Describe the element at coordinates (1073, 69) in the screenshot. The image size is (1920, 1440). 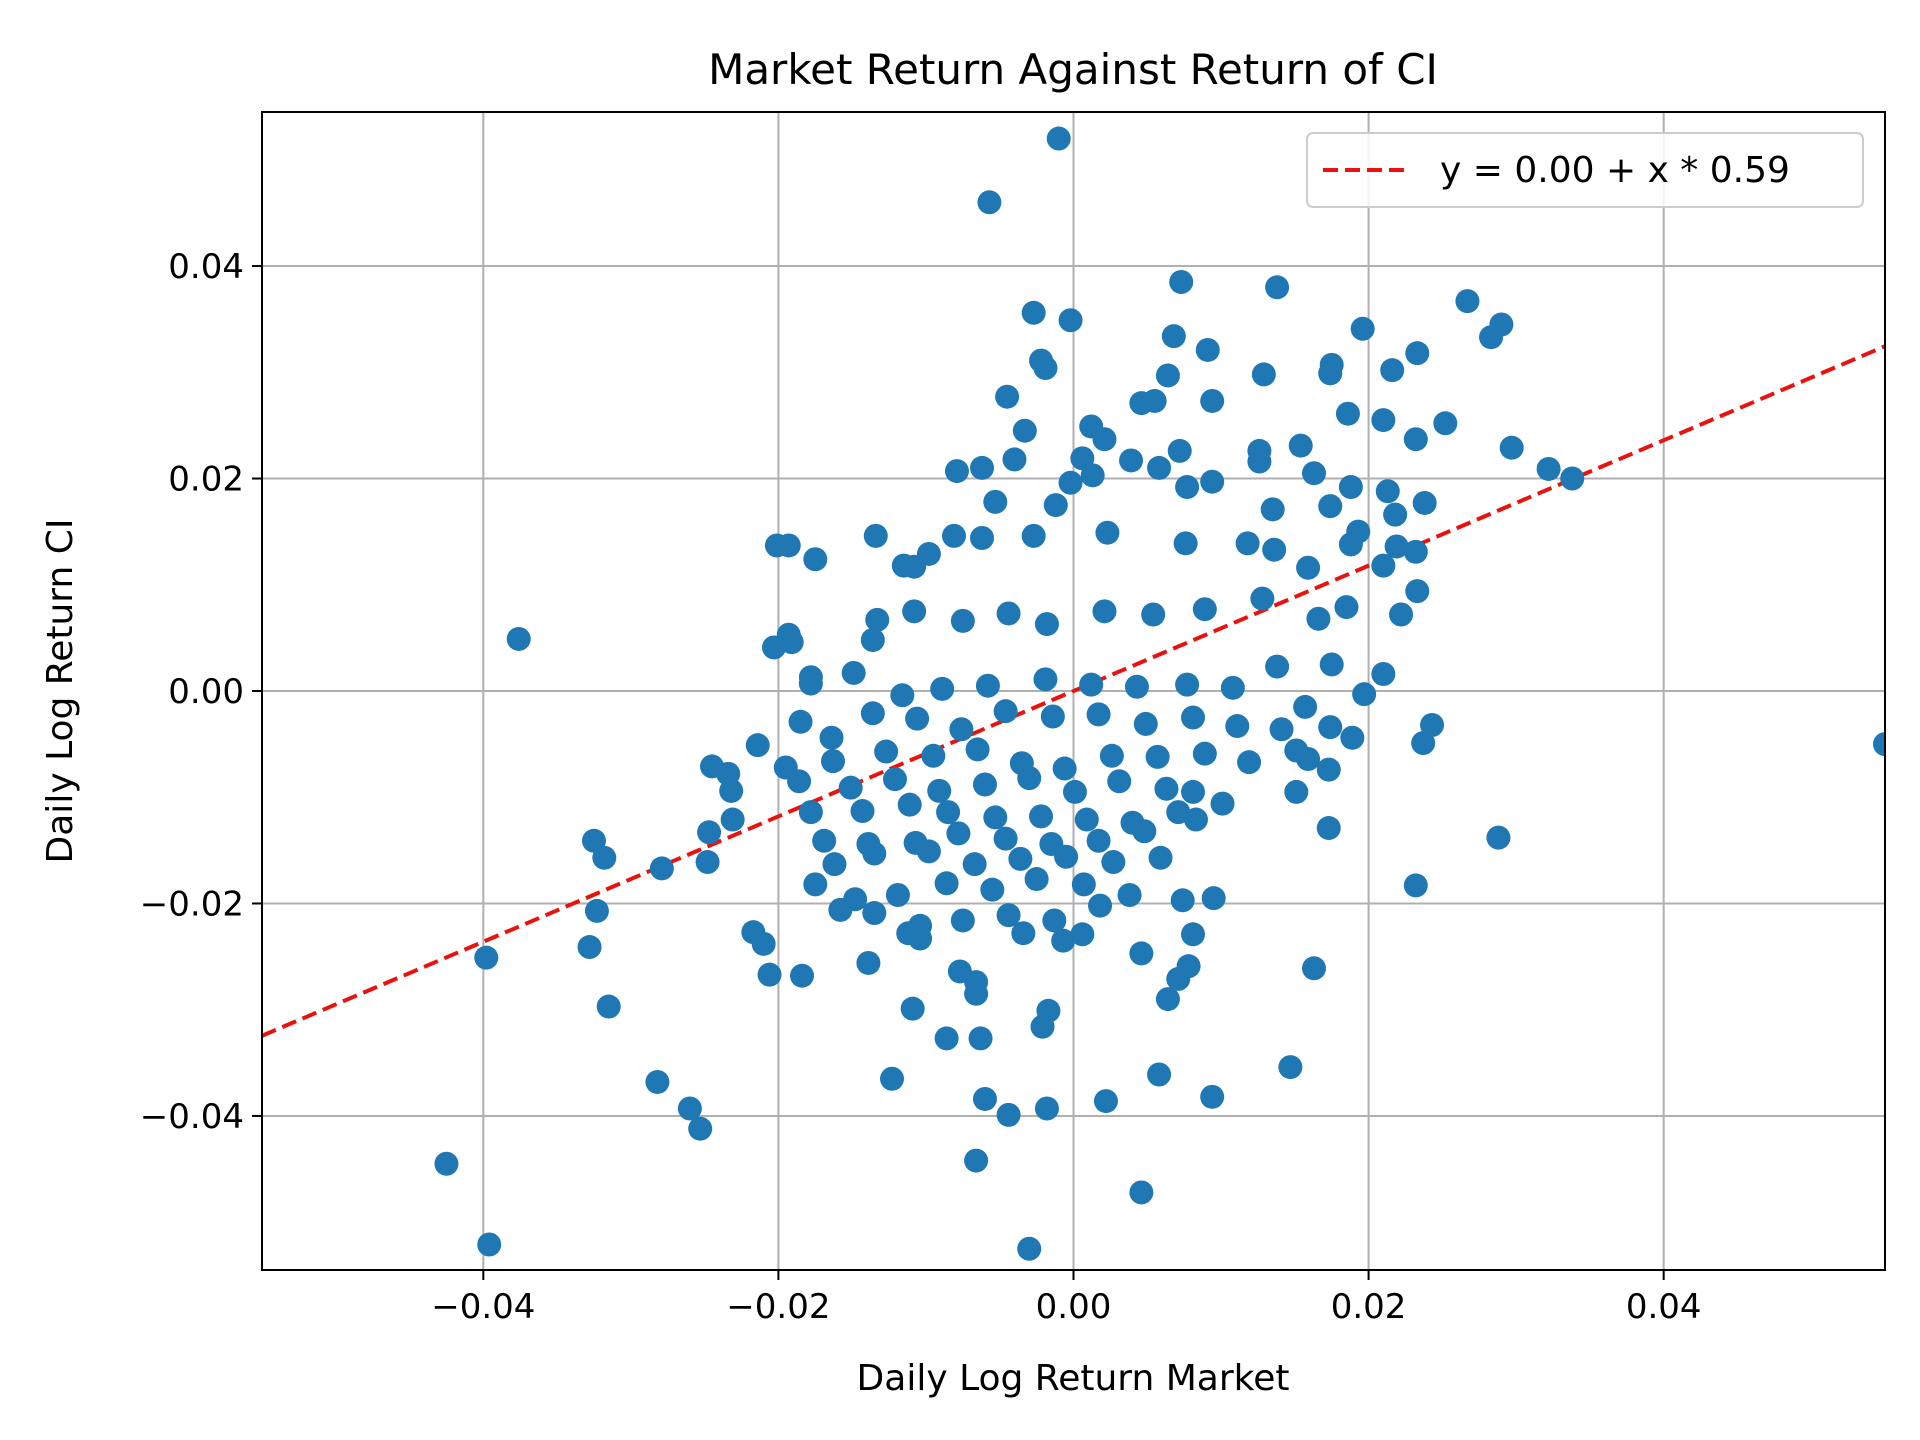
I see `chart-title: Market Return Against Return of CI` at that location.